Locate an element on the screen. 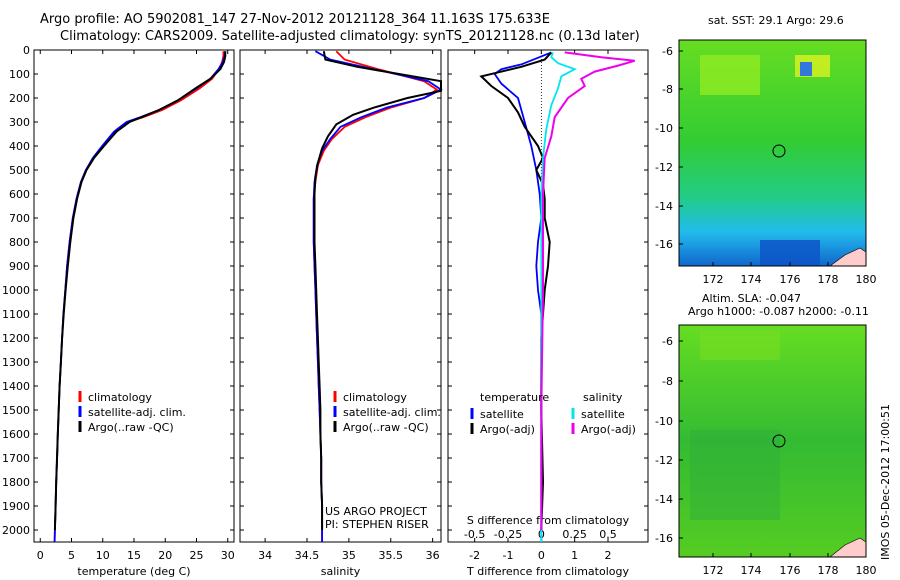 The width and height of the screenshot is (900, 580). salinity-x-tick-label: 35.5 is located at coordinates (391, 555).